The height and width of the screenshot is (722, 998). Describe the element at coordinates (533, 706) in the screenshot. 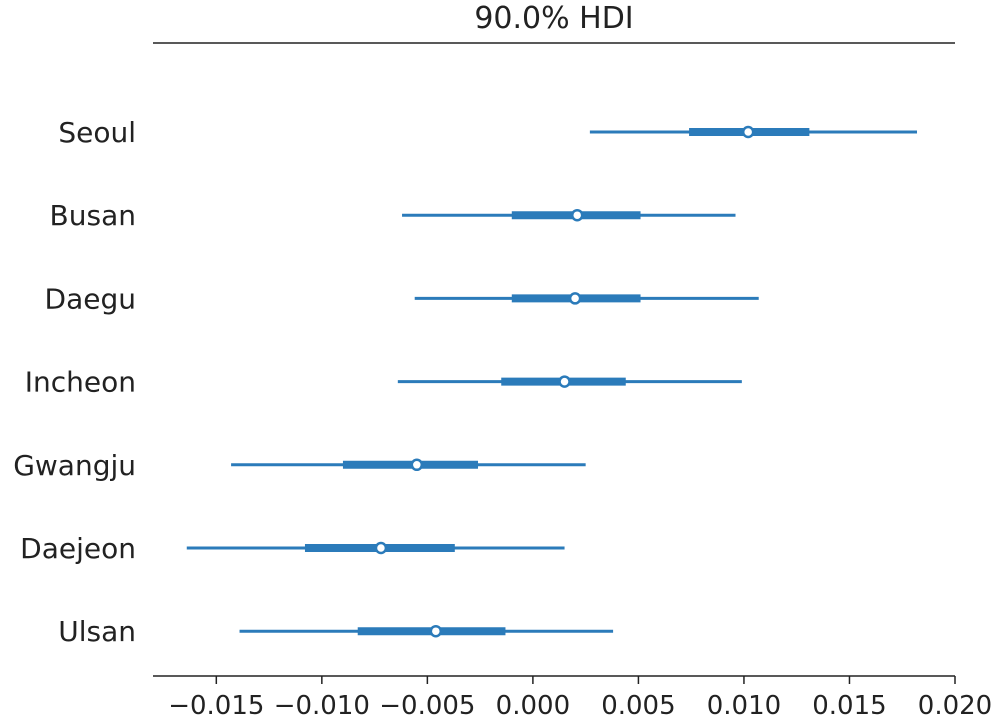

I see `x-tick-label: 0.000` at that location.